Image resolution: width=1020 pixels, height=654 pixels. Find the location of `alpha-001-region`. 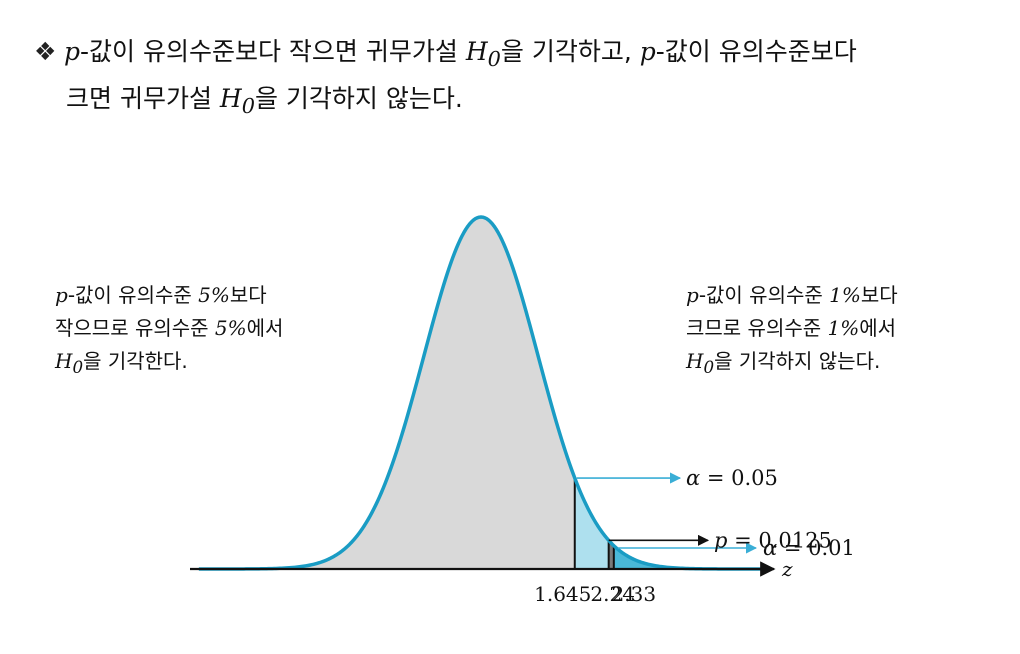

alpha-001-region is located at coordinates (688, 557).